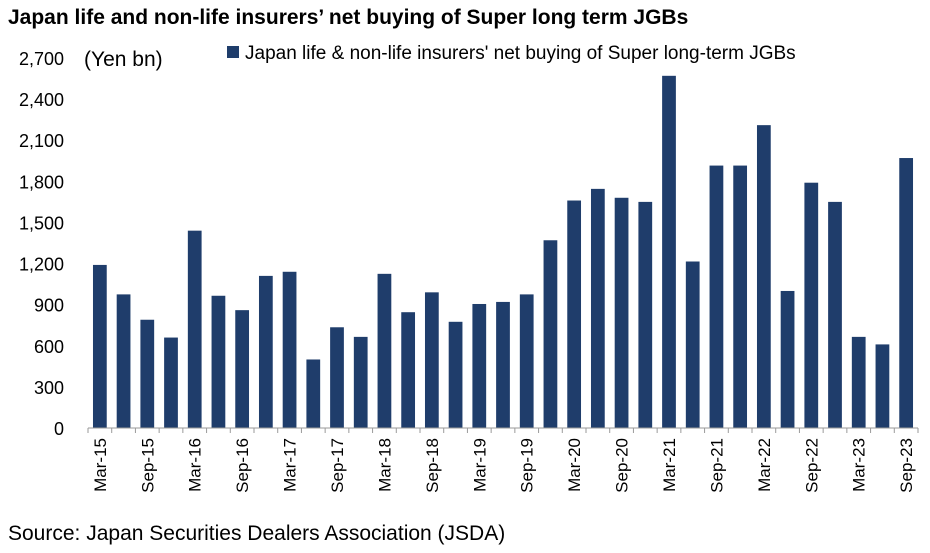 This screenshot has width=930, height=553. I want to click on x-tick-label: Sep-20, so click(622, 465).